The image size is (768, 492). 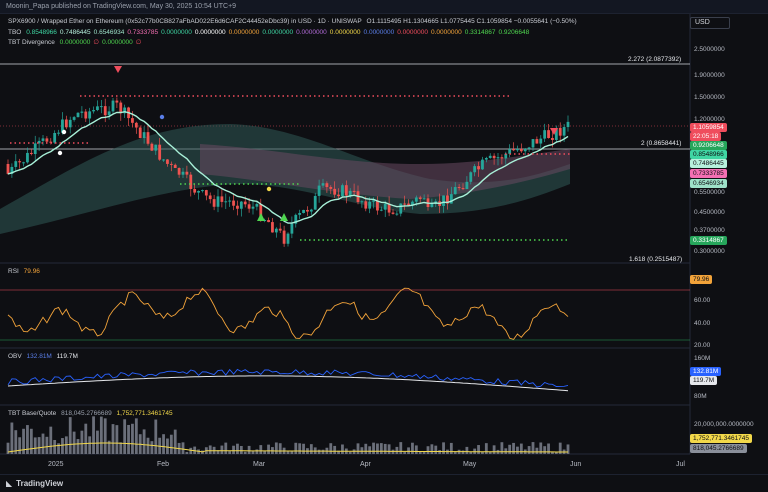 What do you see at coordinates (25, 271) in the screenshot?
I see `rsi-legend: RSI 79.96` at bounding box center [25, 271].